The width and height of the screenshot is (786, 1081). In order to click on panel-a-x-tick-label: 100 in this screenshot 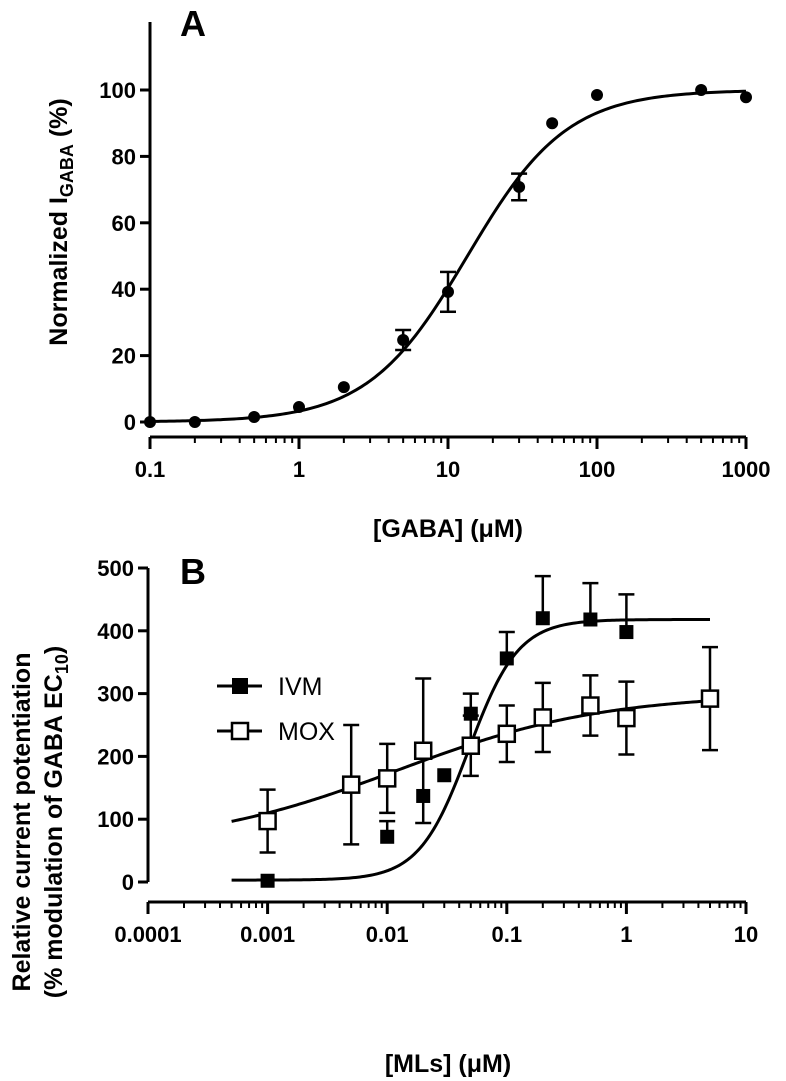, I will do `click(597, 469)`.